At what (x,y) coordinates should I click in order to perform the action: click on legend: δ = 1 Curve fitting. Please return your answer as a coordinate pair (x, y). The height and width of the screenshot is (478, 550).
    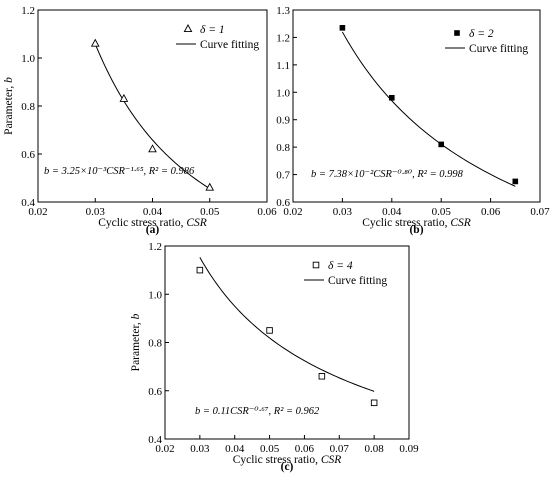
    Looking at the image, I should click on (217, 37).